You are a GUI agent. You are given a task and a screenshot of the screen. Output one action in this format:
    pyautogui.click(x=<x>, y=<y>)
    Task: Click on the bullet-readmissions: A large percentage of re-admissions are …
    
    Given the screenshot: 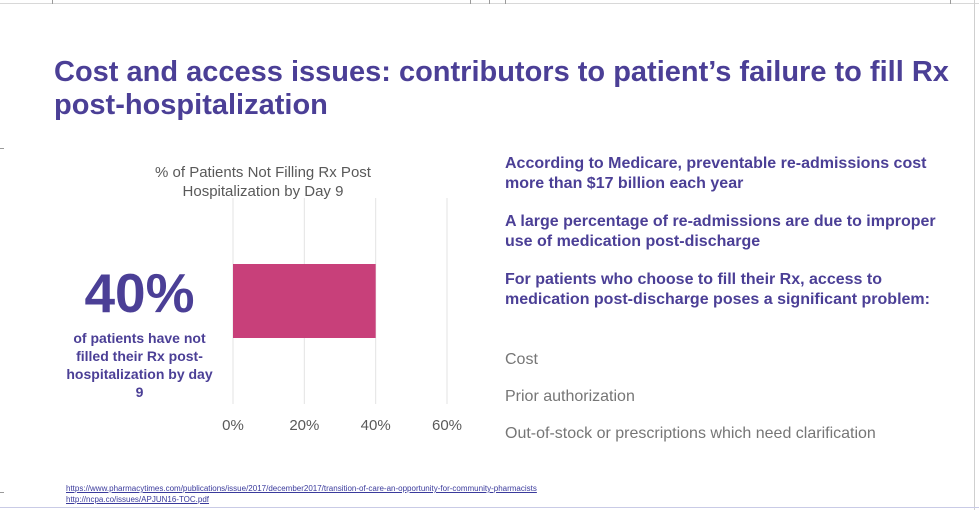 What is the action you would take?
    pyautogui.click(x=720, y=231)
    